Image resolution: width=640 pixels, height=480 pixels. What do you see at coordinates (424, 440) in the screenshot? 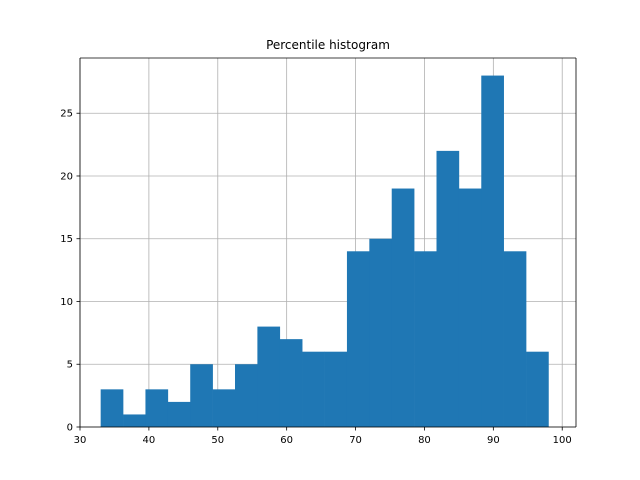
I see `x-tick-label: 80` at bounding box center [424, 440].